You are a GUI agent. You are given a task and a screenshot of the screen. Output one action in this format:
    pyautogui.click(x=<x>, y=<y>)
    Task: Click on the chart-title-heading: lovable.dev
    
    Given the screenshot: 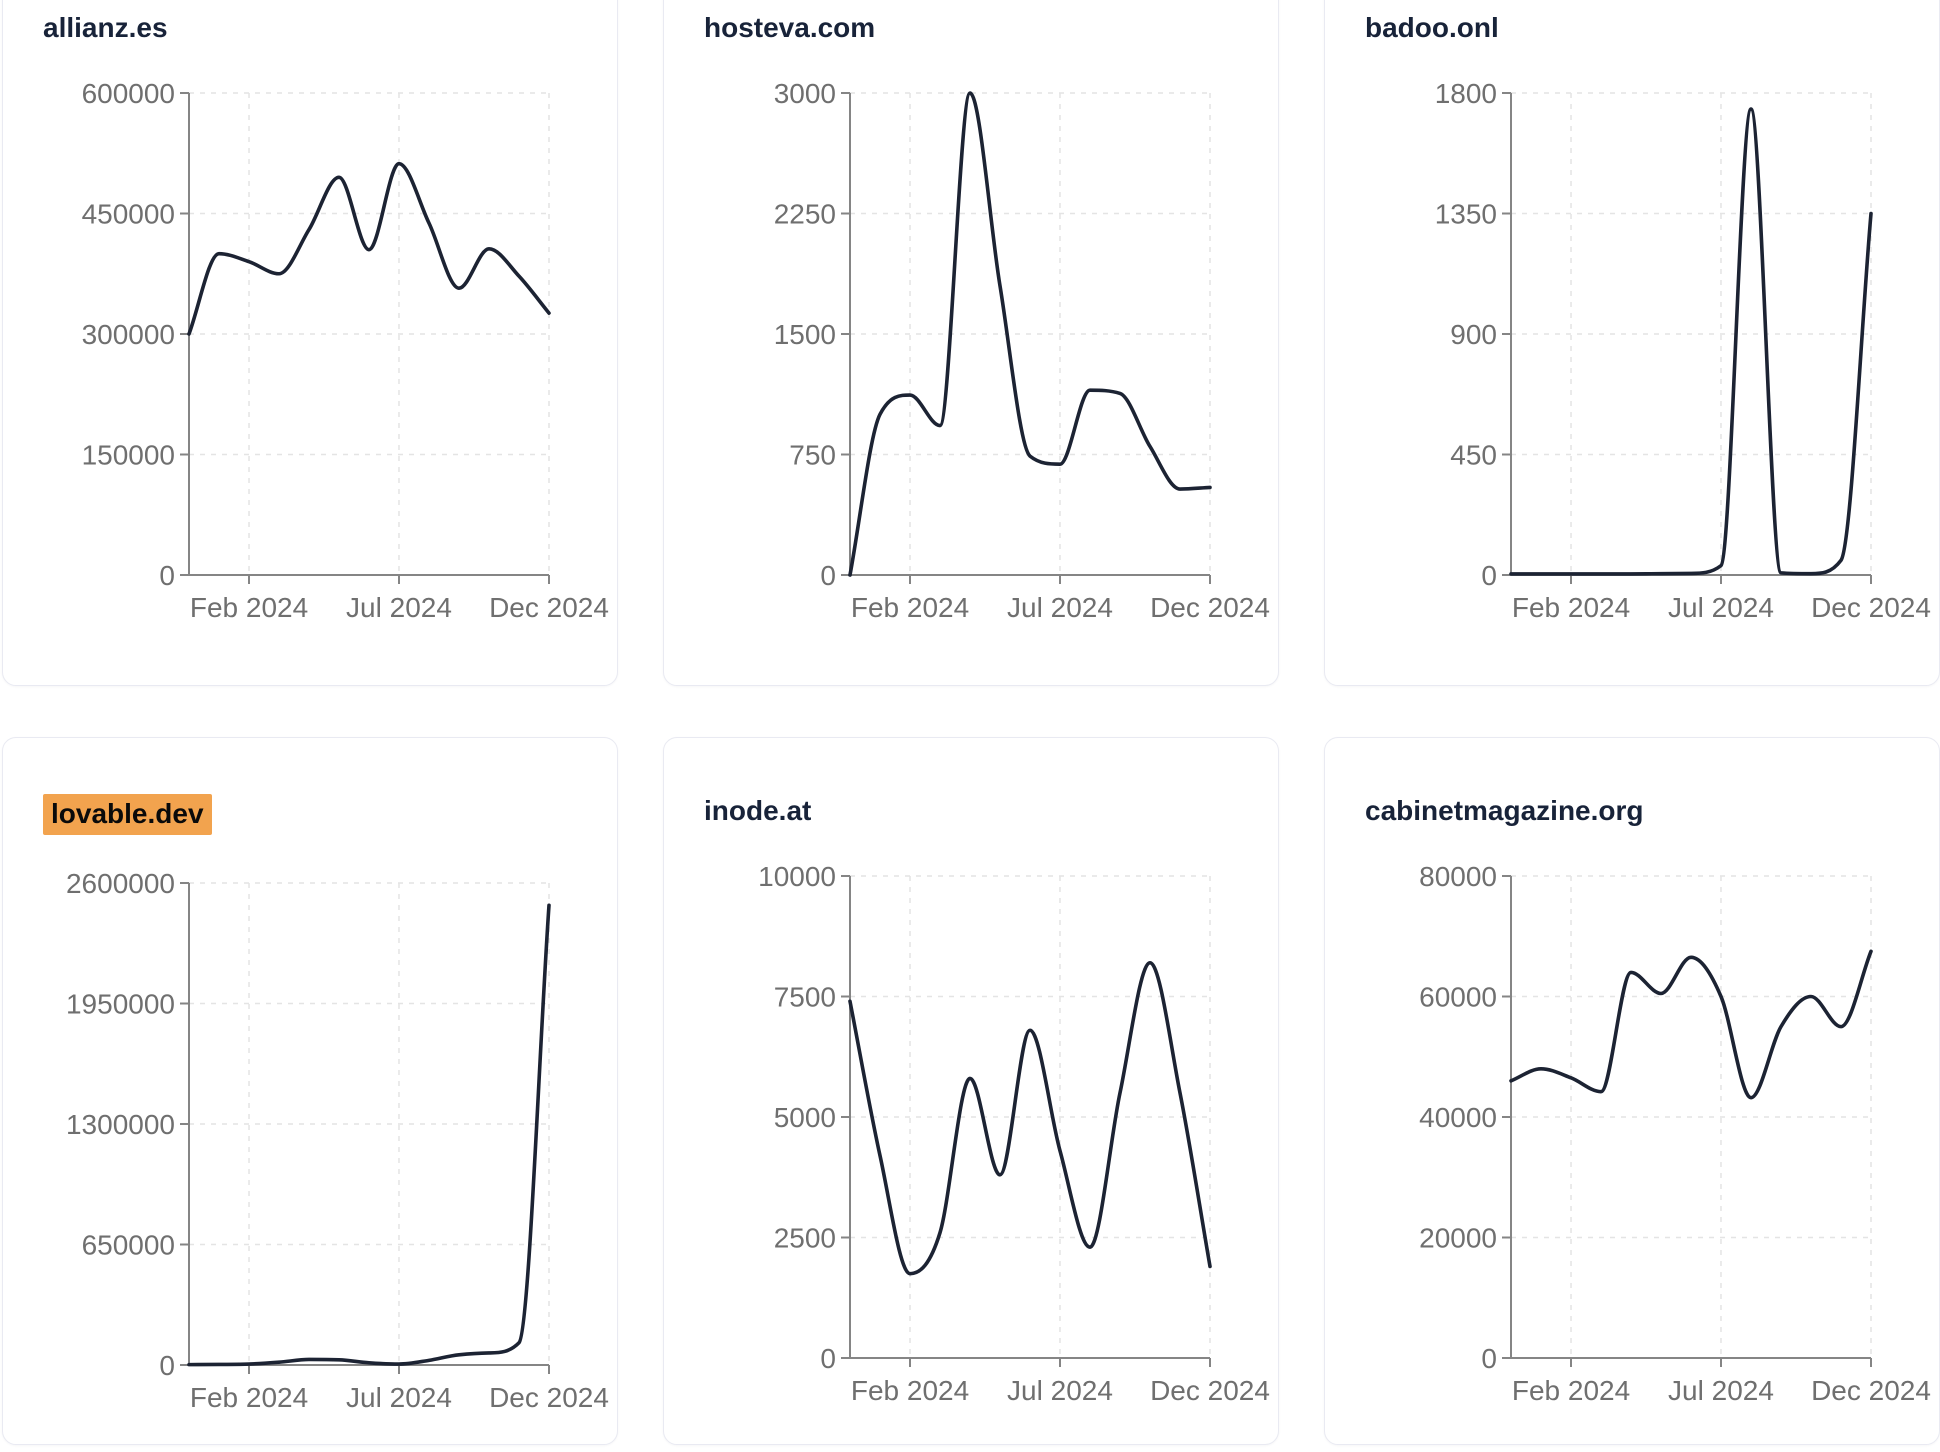 What is the action you would take?
    pyautogui.click(x=330, y=814)
    